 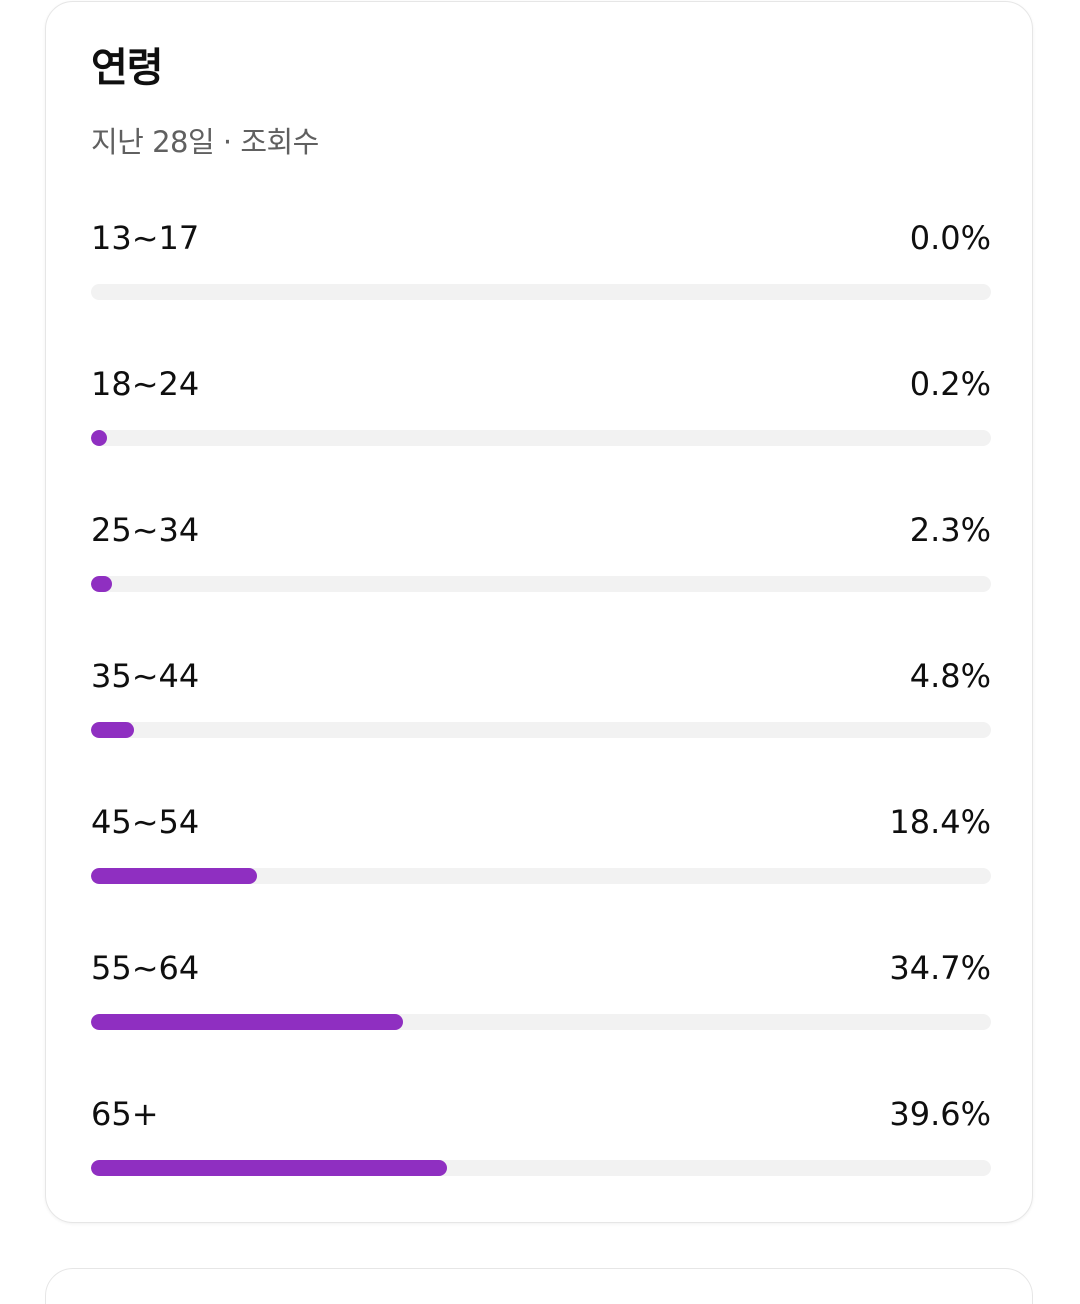 What do you see at coordinates (950, 676) in the screenshot?
I see `age-percent: 4.8%` at bounding box center [950, 676].